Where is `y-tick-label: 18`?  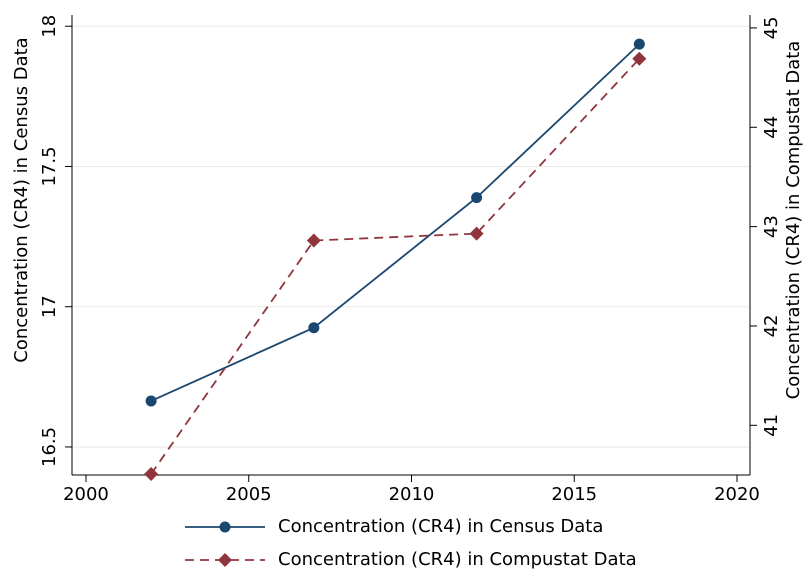
y-tick-label: 18 is located at coordinates (49, 26).